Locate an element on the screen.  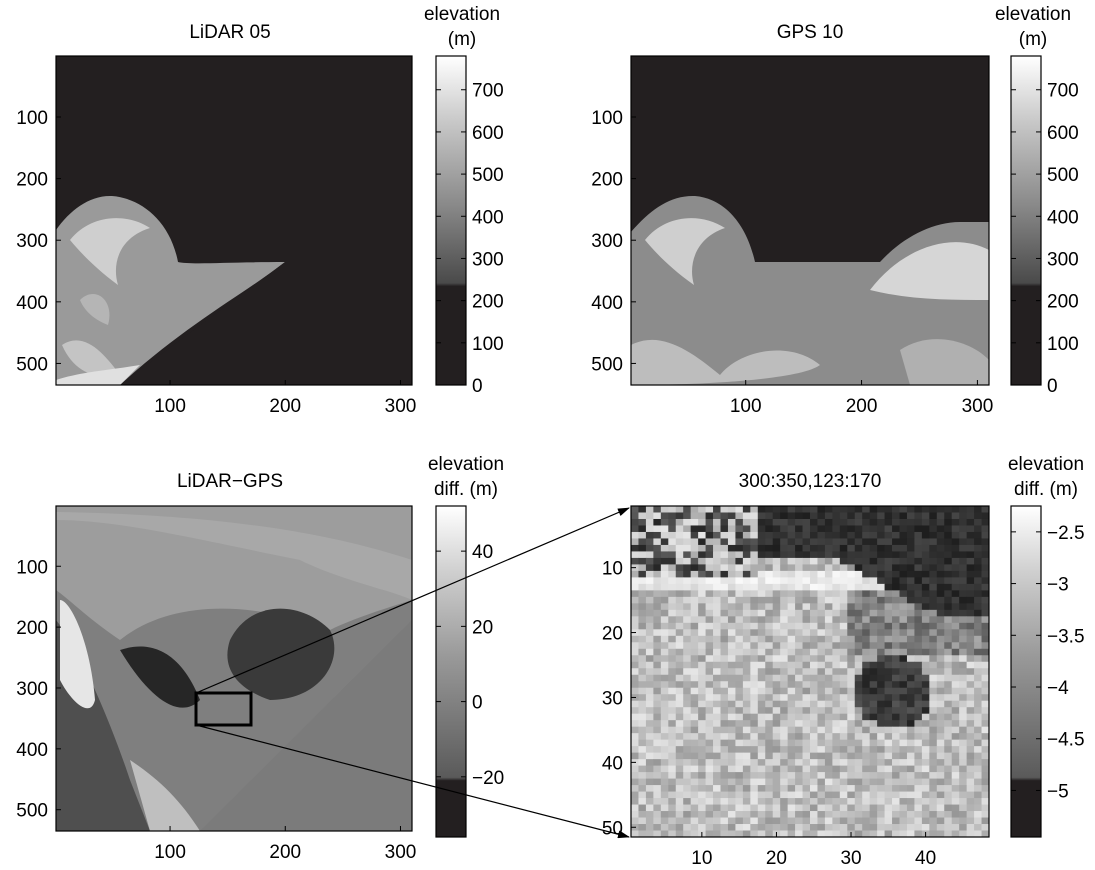
colorbar-tick-label: 20 is located at coordinates (482, 627).